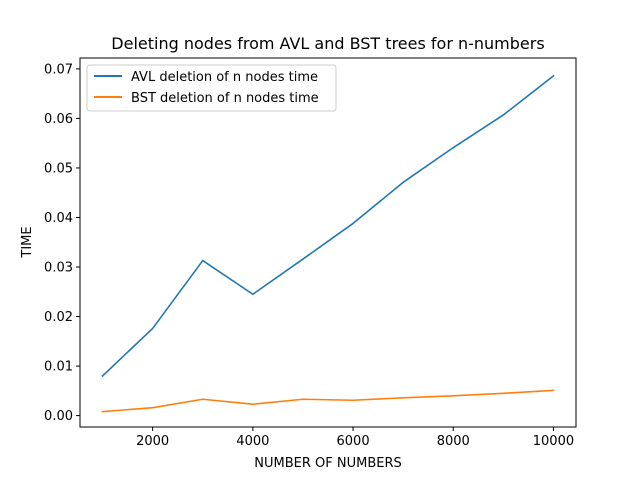 The height and width of the screenshot is (480, 640). I want to click on series-line-bst, so click(328, 401).